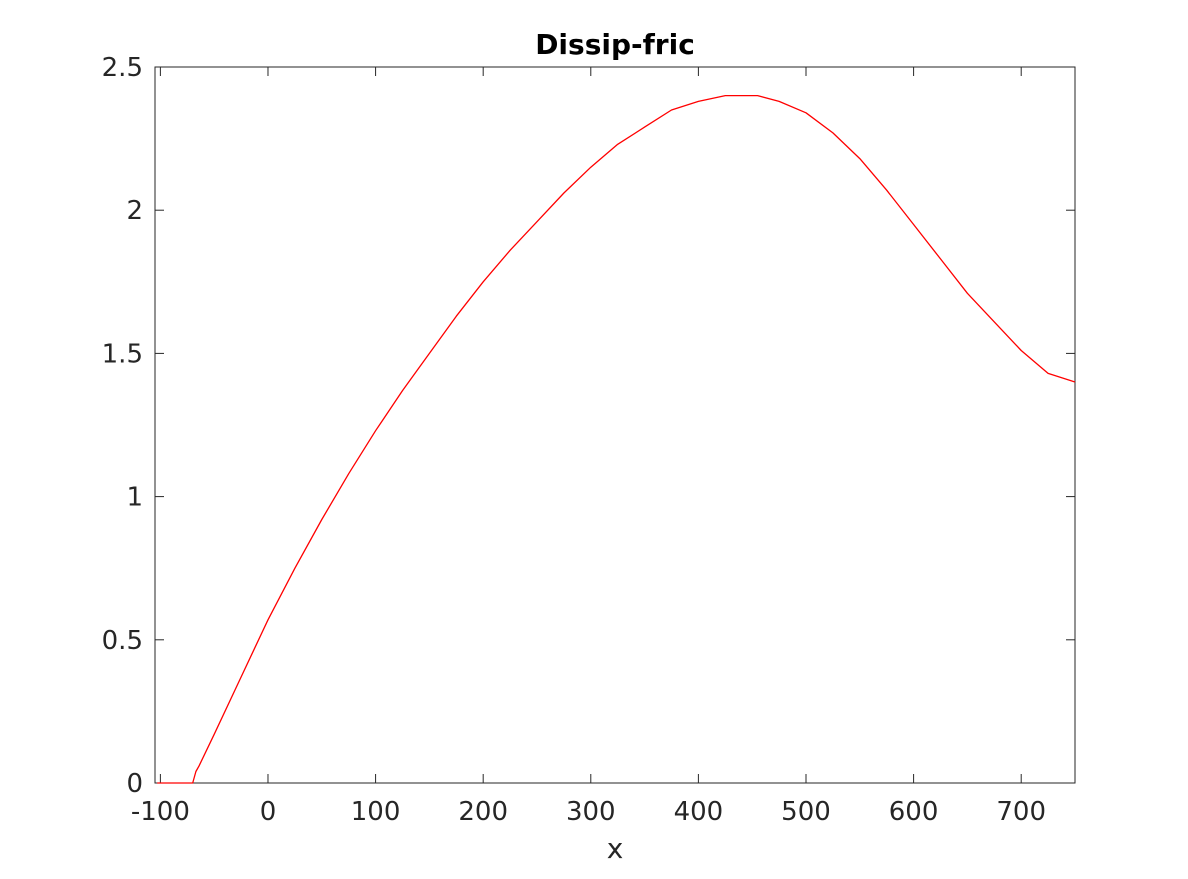 This screenshot has height=879, width=1188. What do you see at coordinates (122, 68) in the screenshot?
I see `y-tick-label: 2.5` at bounding box center [122, 68].